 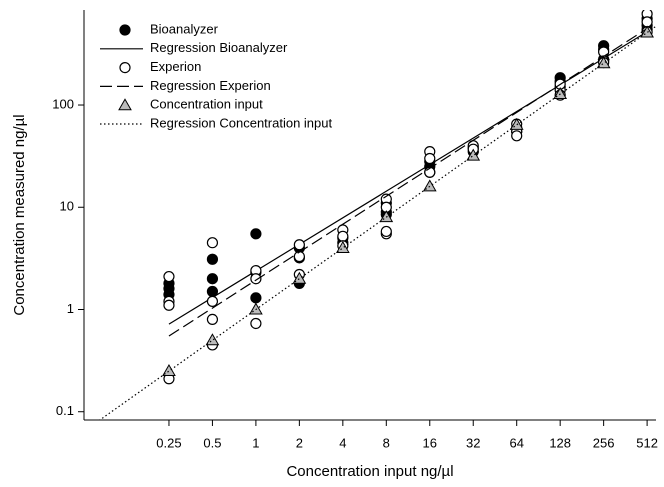 What do you see at coordinates (299, 442) in the screenshot?
I see `x-tick-label: 2` at bounding box center [299, 442].